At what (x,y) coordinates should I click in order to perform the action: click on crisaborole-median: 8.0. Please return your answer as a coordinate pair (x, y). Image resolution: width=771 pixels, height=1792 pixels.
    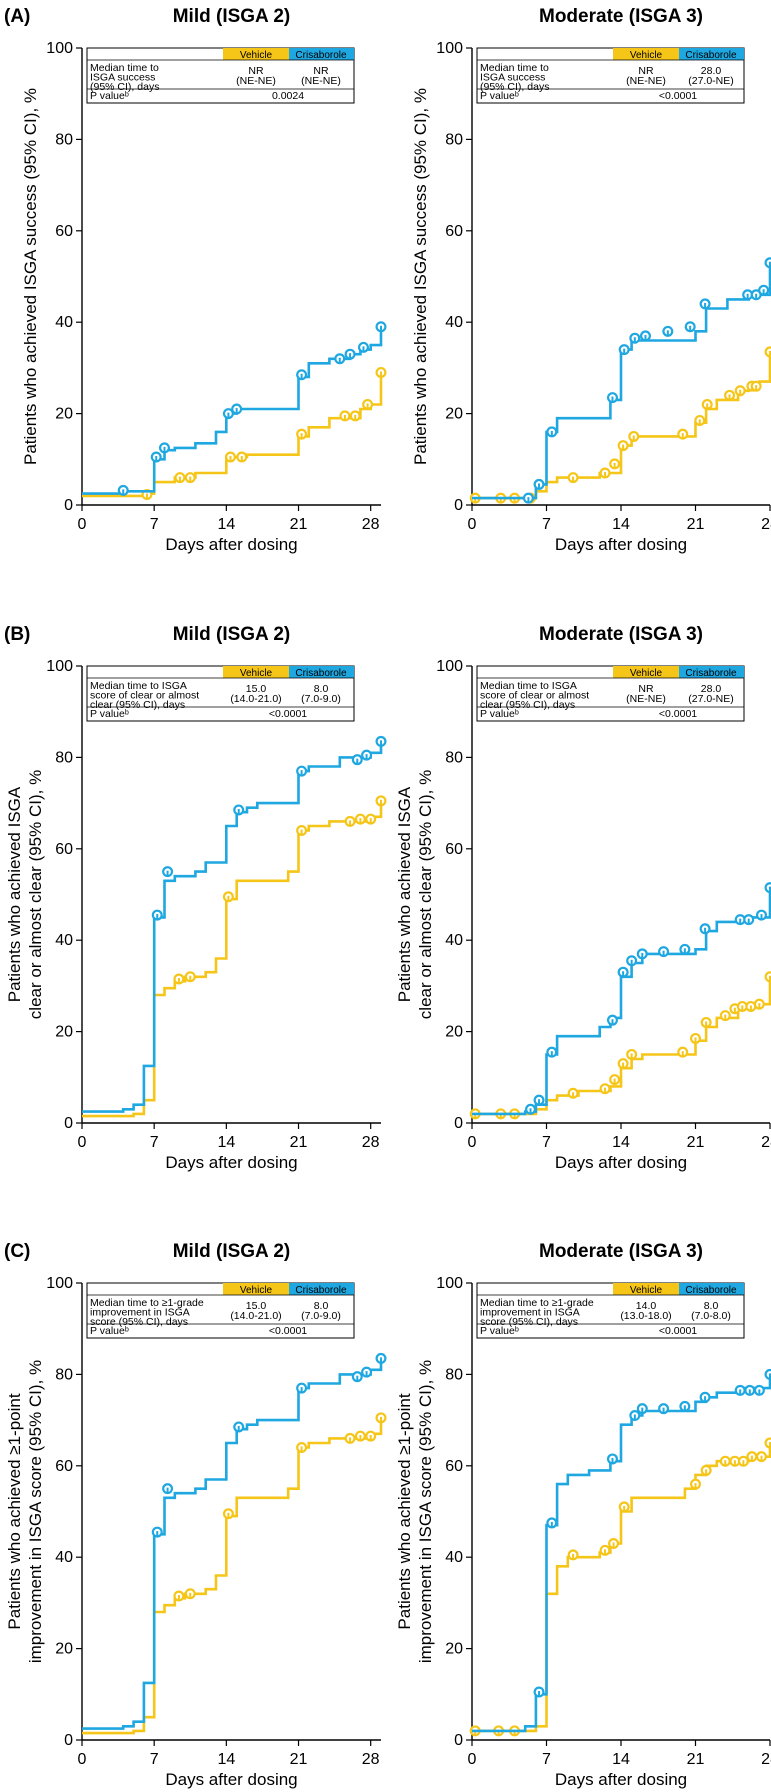
    Looking at the image, I should click on (321, 1306).